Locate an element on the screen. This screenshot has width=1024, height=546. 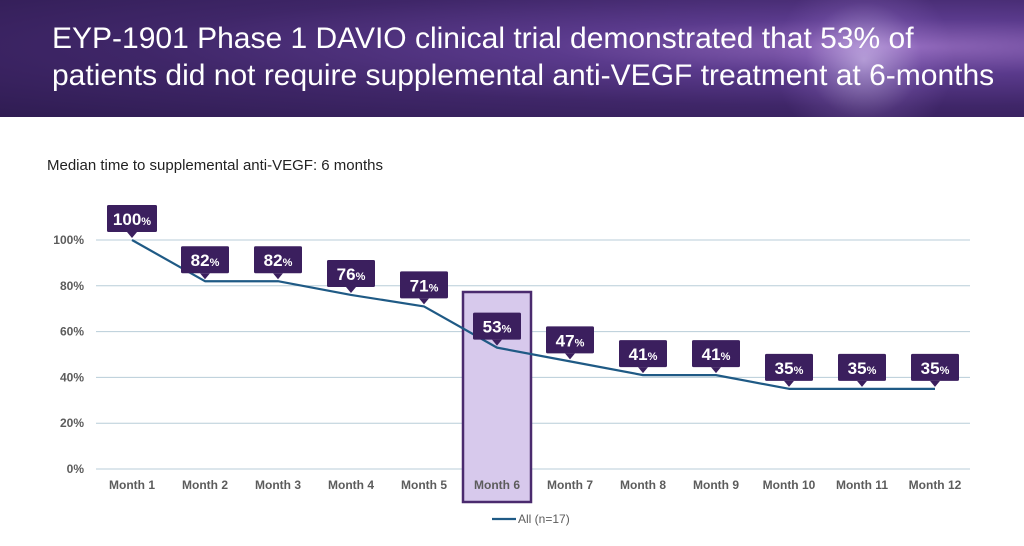
data-label-callout: 47% is located at coordinates (570, 343).